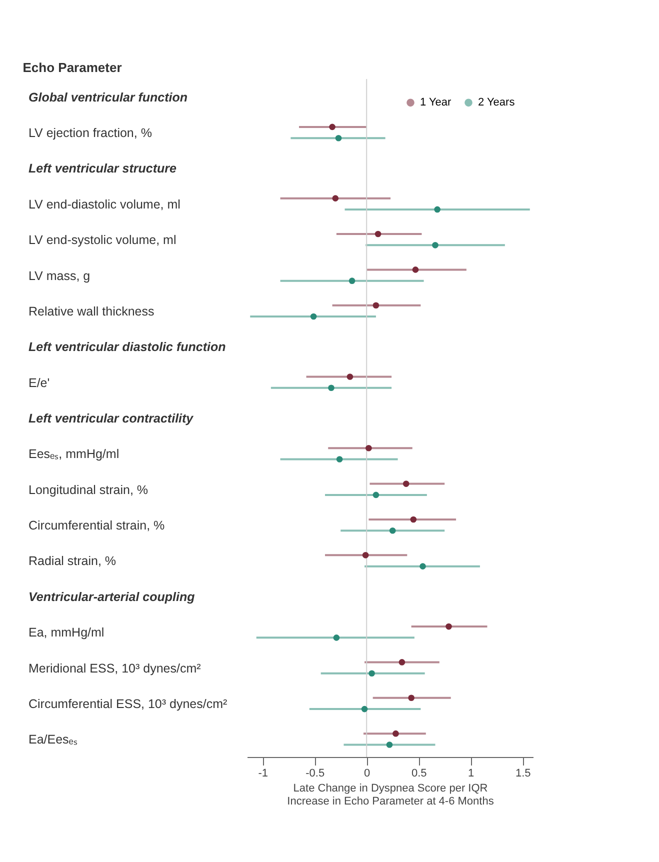 This screenshot has height=862, width=659. What do you see at coordinates (436, 102) in the screenshot?
I see `legend-label: 1 Year` at bounding box center [436, 102].